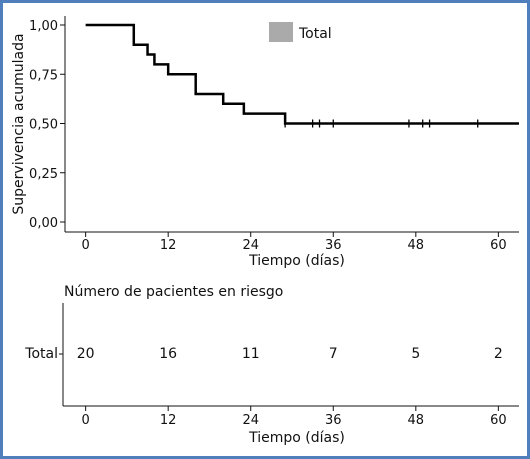 This screenshot has width=530, height=459. What do you see at coordinates (43, 223) in the screenshot?
I see `y-tick-label: 0,00` at bounding box center [43, 223].